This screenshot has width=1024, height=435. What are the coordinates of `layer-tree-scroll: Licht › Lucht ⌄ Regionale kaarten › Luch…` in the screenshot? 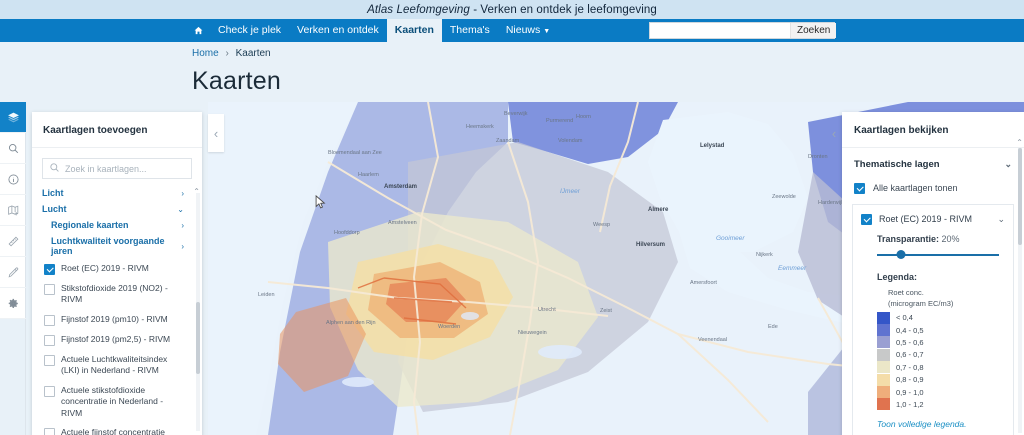 It's located at (117, 310).